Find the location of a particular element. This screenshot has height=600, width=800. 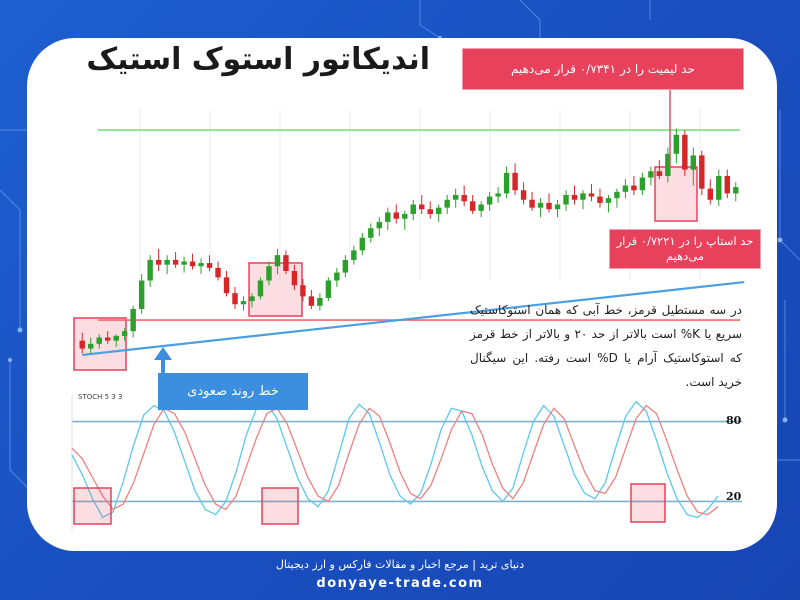

stop-callout-line1: حد استاپ را در ۰/۷۲۲۱ قرار is located at coordinates (685, 241).